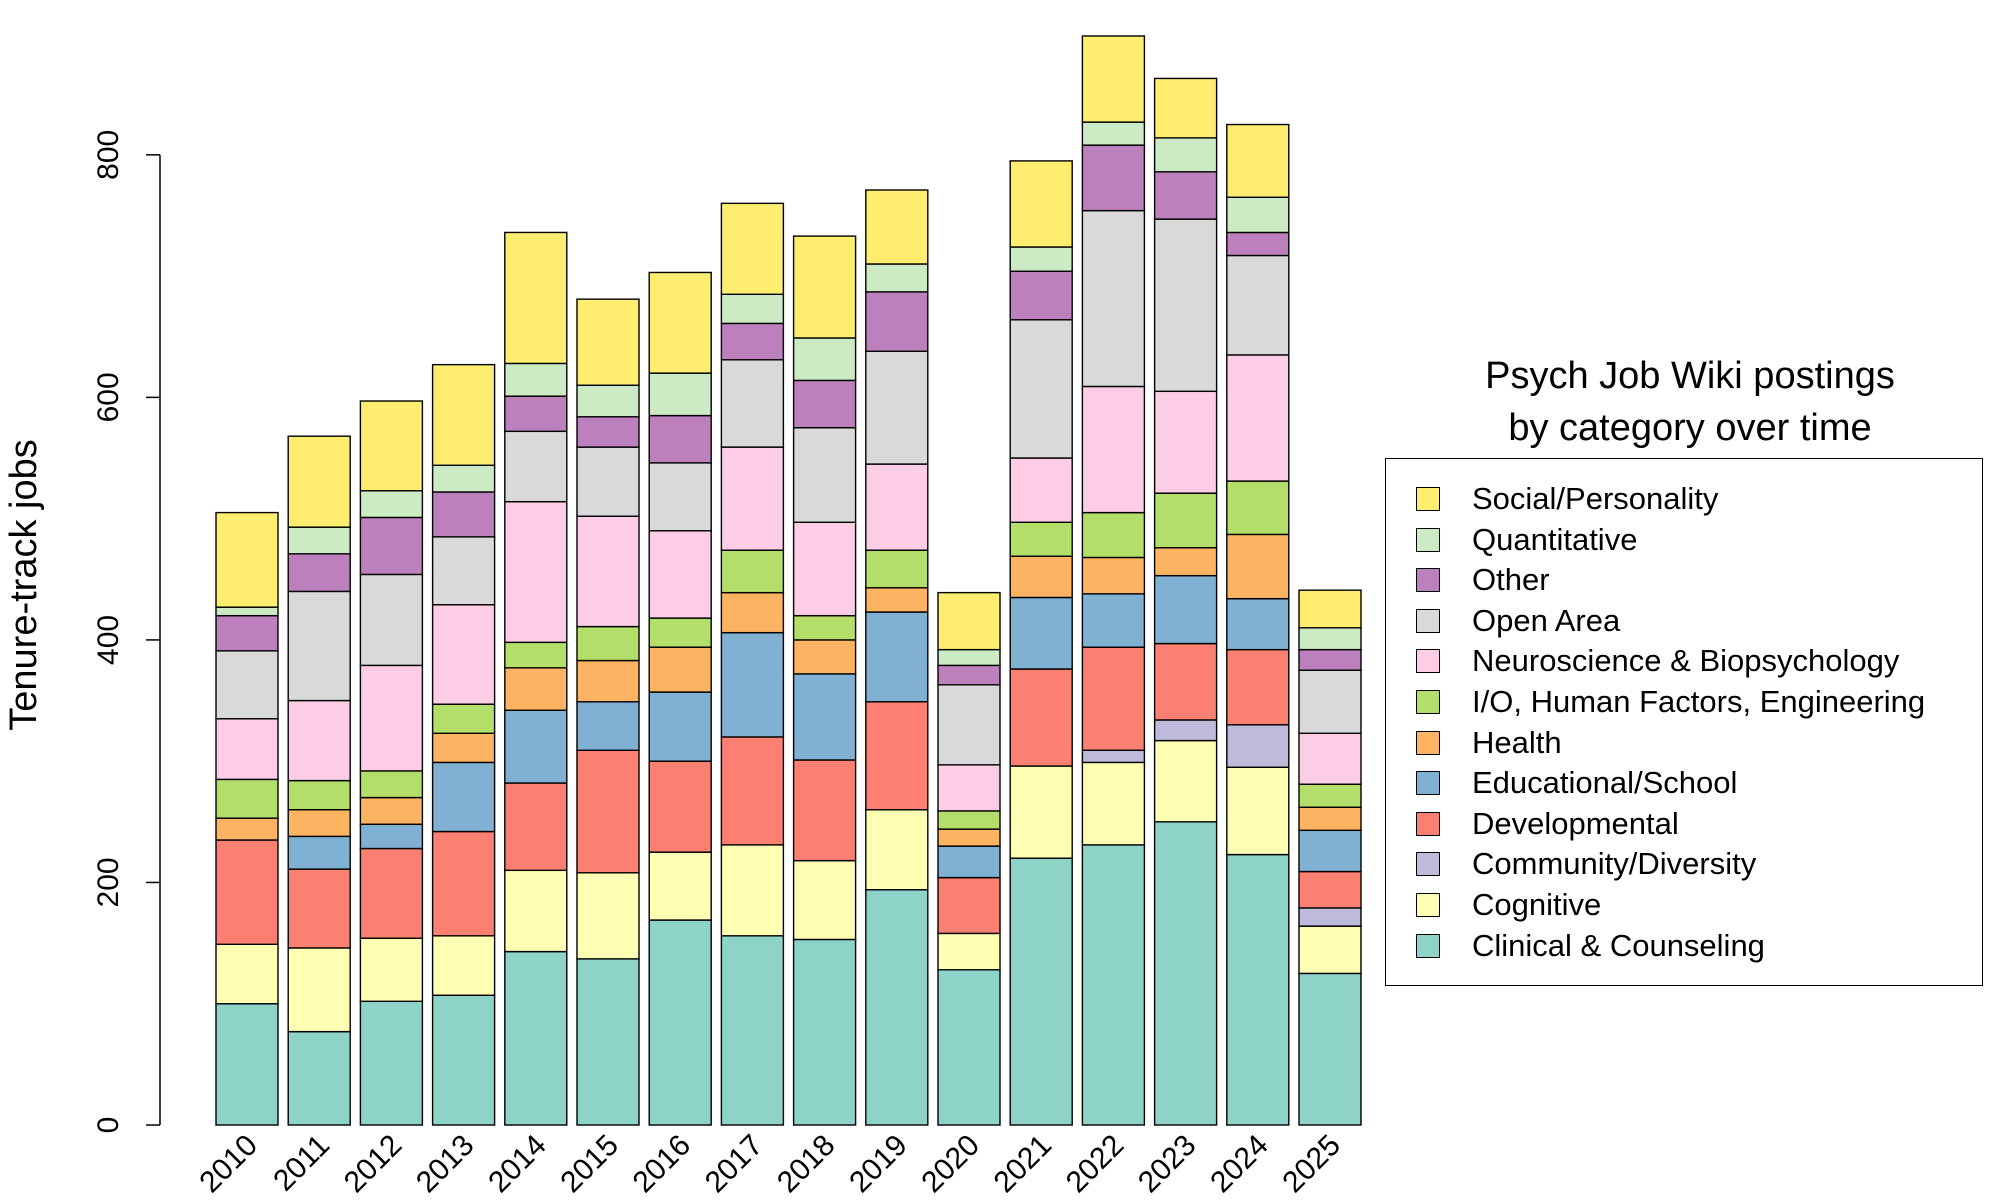 This screenshot has height=1200, width=2000. Describe the element at coordinates (301, 1163) in the screenshot. I see `x-tick-label: 2011` at that location.